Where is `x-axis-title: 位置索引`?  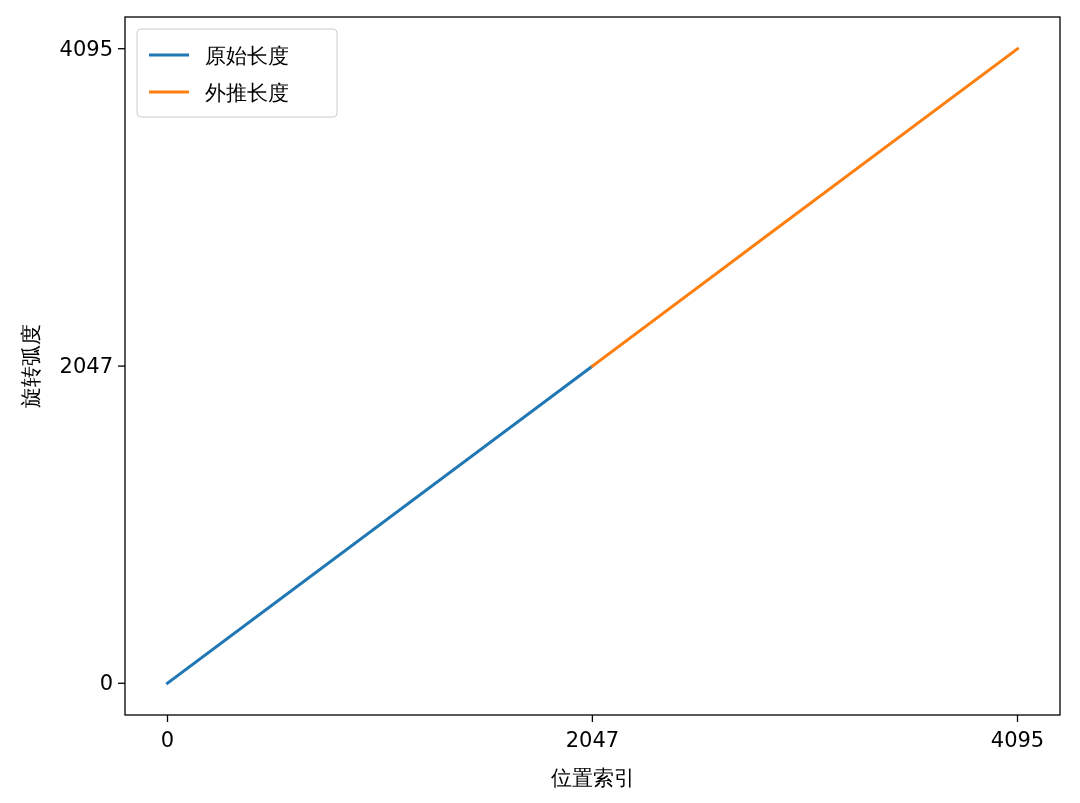
x-axis-title: 位置索引 is located at coordinates (592, 778).